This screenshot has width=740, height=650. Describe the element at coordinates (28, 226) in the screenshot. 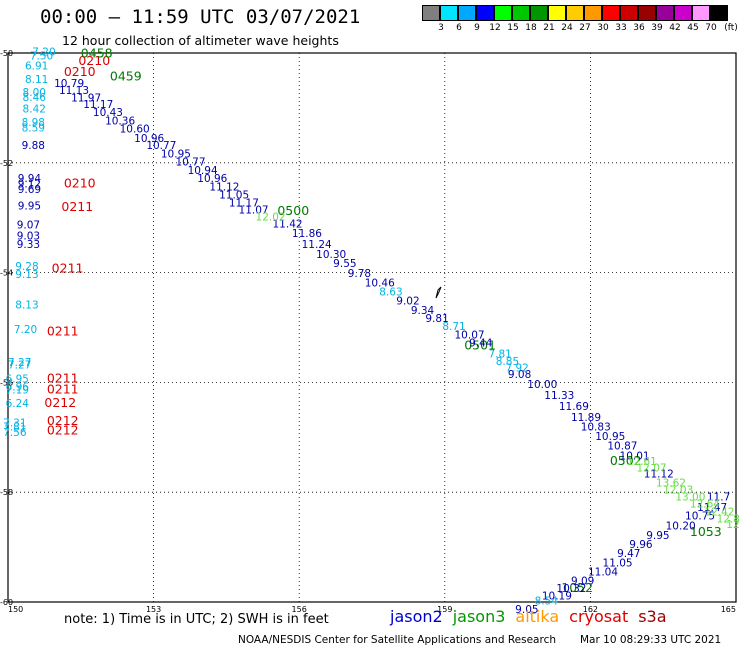

I see `wave-height-label: 9.07` at that location.